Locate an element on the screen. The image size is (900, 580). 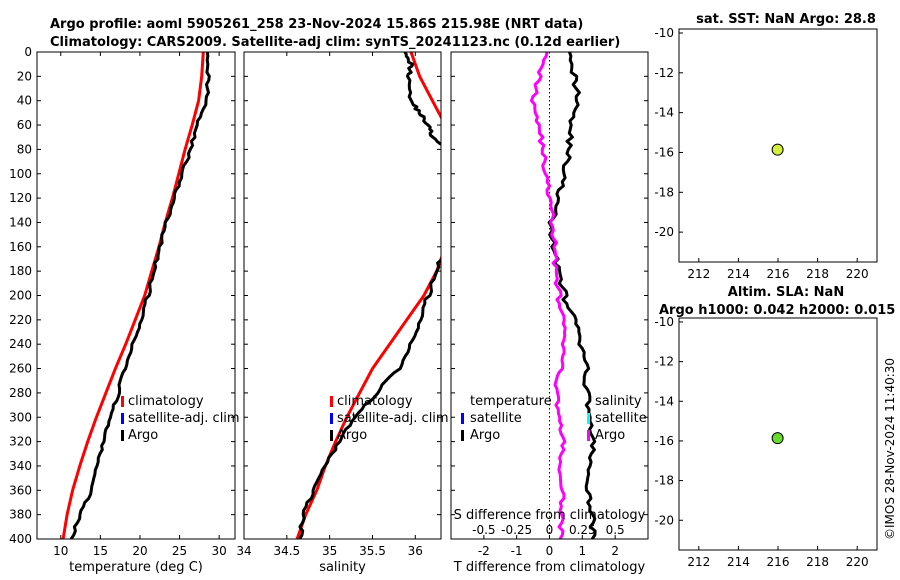
sst-map-title: sat. SST: NaN Argo: 28.8 is located at coordinates (786, 19).